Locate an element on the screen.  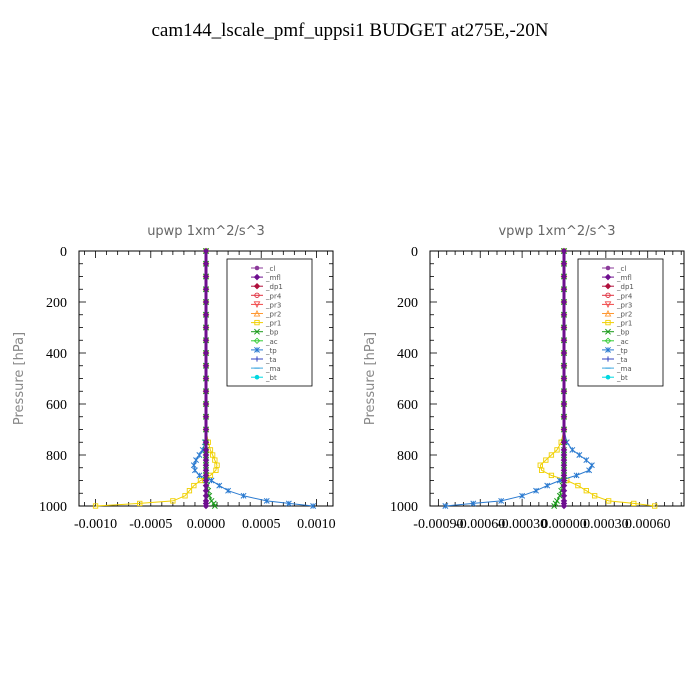
data-point-bp is located at coordinates (554, 506).